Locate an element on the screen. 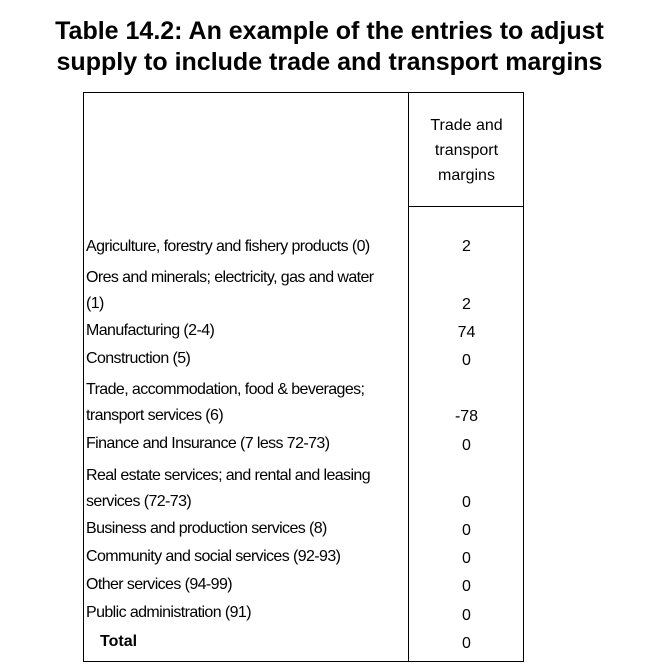 This screenshot has height=670, width=659. row-label-other-services: Other services (94-99) is located at coordinates (159, 584).